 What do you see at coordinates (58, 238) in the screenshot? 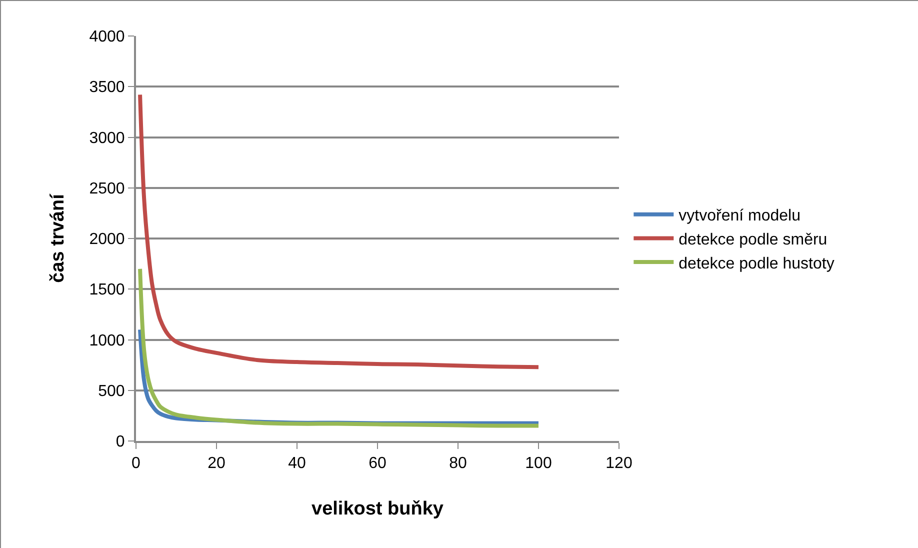
I see `y-axis-title: čas trvání` at bounding box center [58, 238].